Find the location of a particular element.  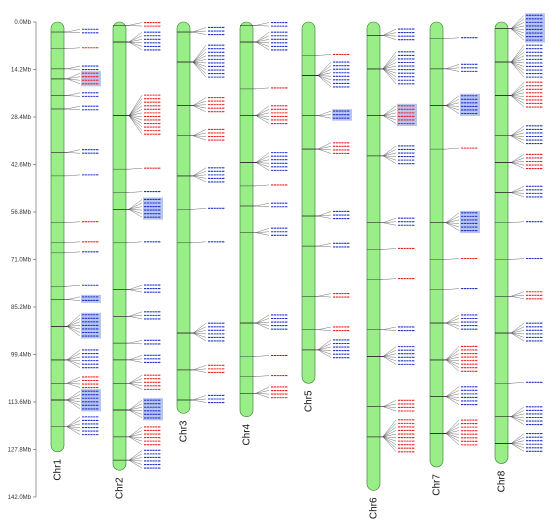

chromosome-chr1: Chr1 is located at coordinates (75, 251).